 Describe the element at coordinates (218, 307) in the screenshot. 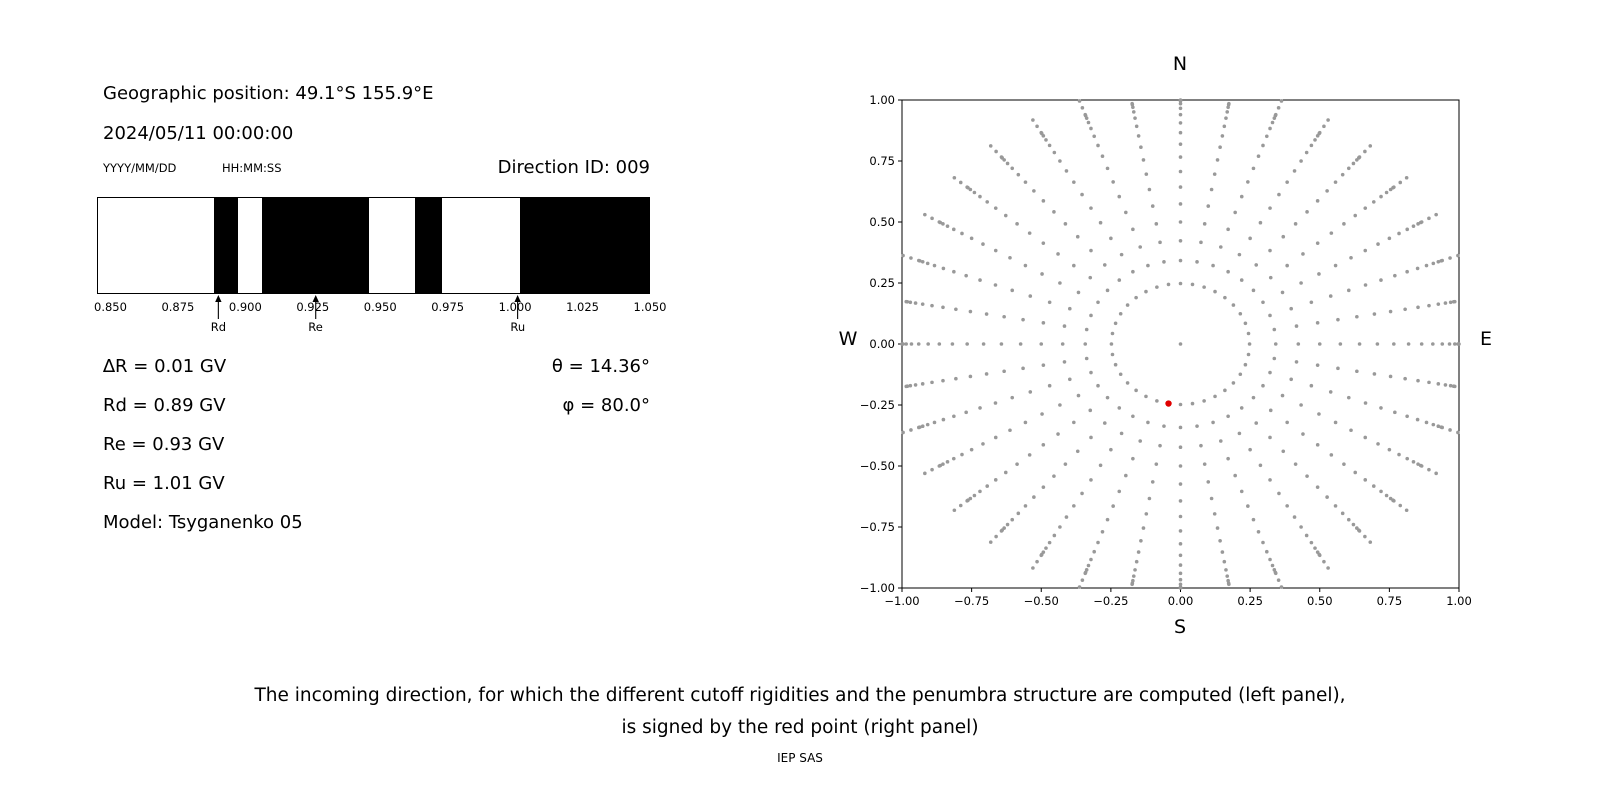

I see `up-arrow-icon` at that location.